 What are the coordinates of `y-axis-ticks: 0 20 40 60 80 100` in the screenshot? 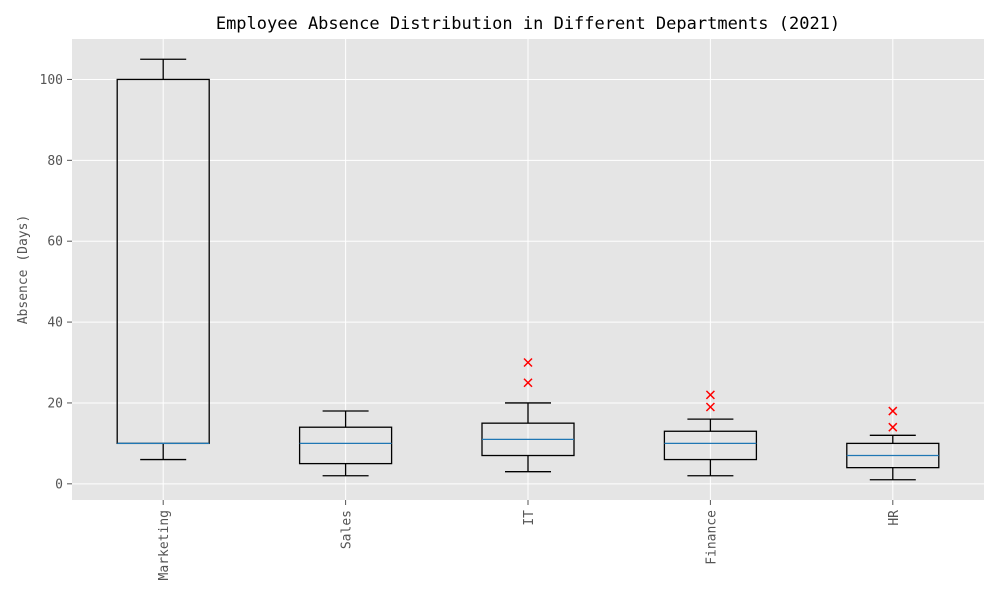 It's located at (56, 282).